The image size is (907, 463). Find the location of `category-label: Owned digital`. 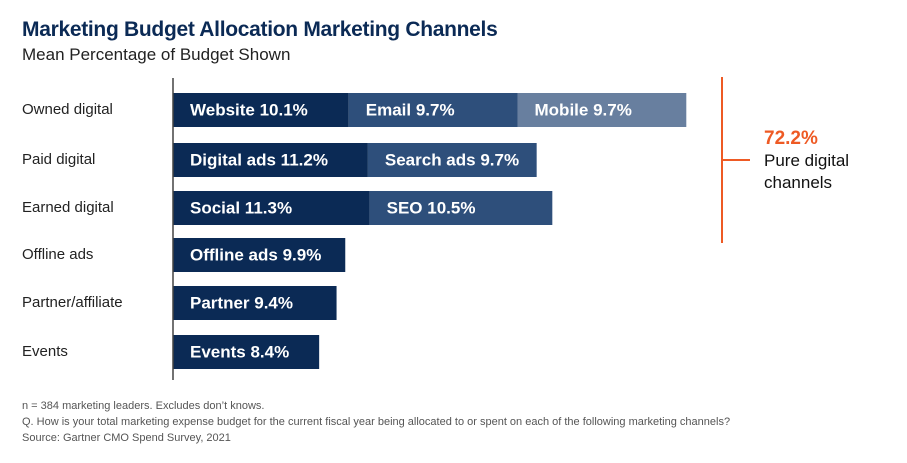

category-label: Owned digital is located at coordinates (67, 109).